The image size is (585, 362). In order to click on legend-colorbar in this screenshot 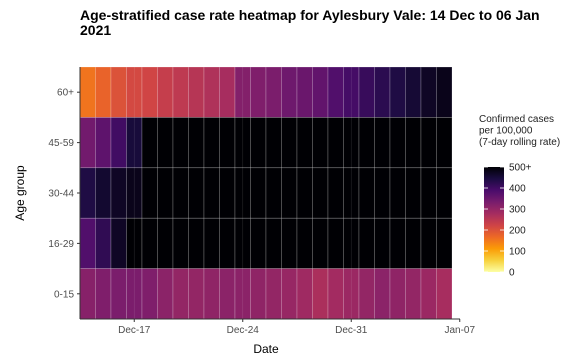, I will do `click(494, 219)`.